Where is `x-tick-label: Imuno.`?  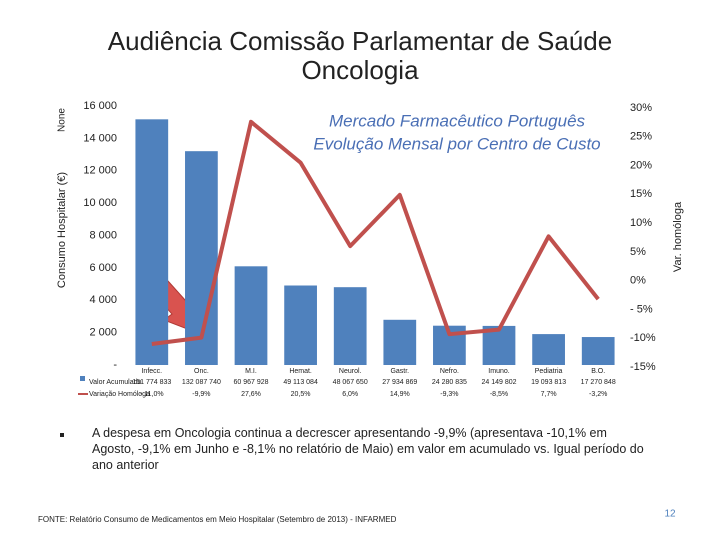
x-tick-label: Imuno. is located at coordinates (498, 371).